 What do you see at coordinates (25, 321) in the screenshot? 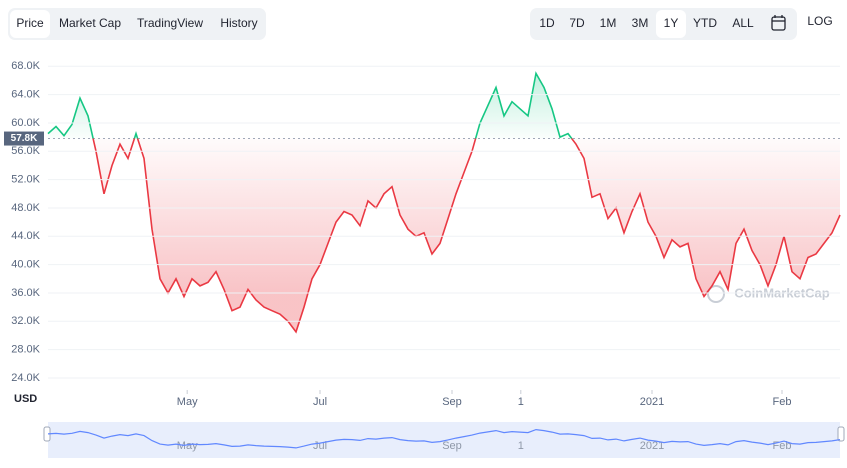
I see `y-tick-label: 32.0K` at bounding box center [25, 321].